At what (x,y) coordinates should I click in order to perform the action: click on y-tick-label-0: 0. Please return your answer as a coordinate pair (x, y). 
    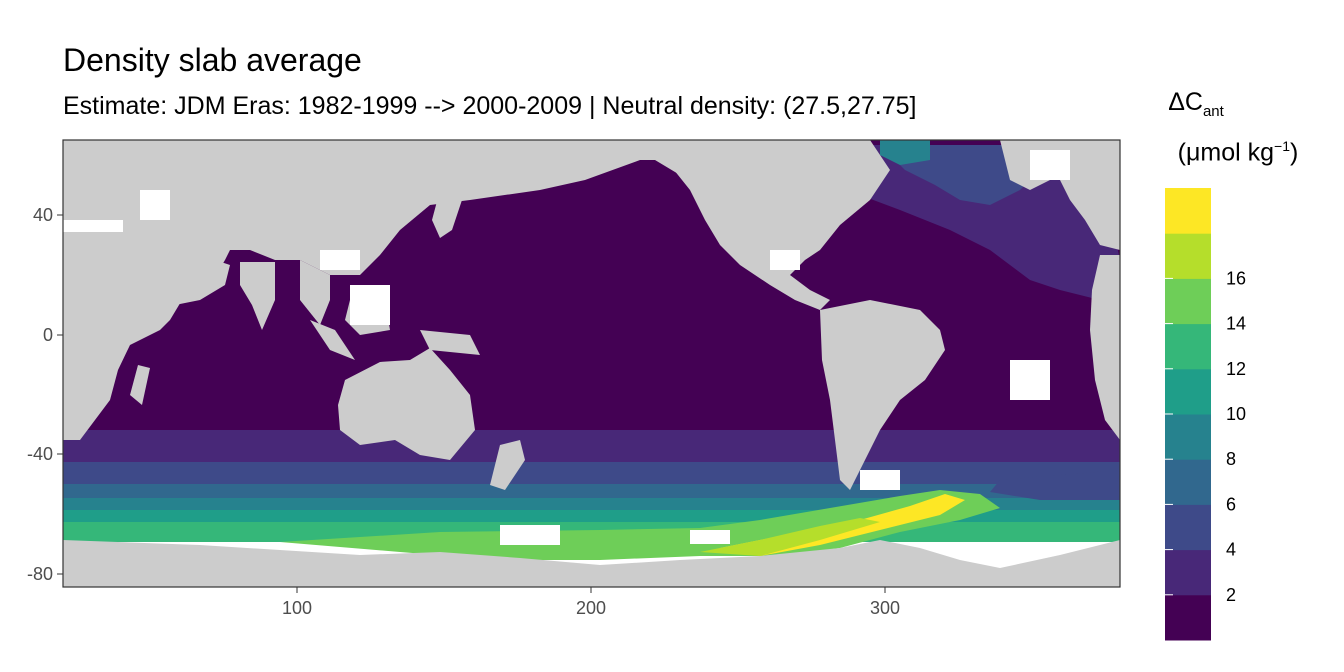
    Looking at the image, I should click on (48, 335).